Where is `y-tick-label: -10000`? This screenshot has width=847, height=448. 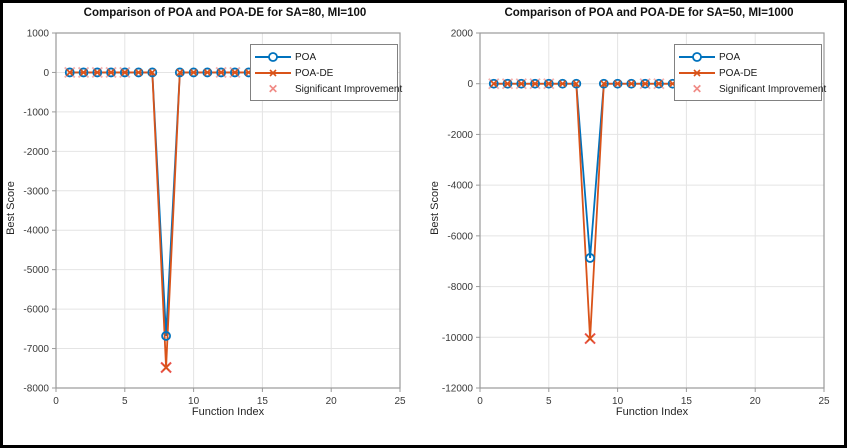 y-tick-label: -10000 is located at coordinates (458, 338).